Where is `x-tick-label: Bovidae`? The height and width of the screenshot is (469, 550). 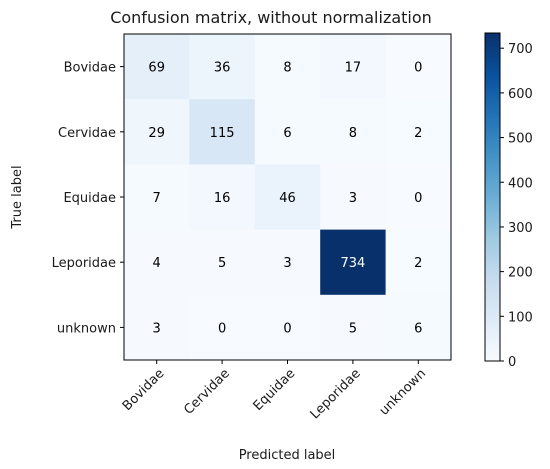
x-tick-label: Bovidae is located at coordinates (144, 390).